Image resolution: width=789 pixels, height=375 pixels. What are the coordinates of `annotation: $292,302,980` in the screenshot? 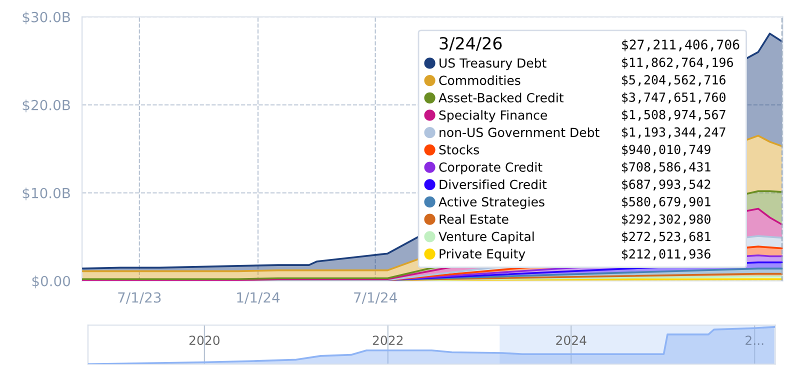 It's located at (666, 220).